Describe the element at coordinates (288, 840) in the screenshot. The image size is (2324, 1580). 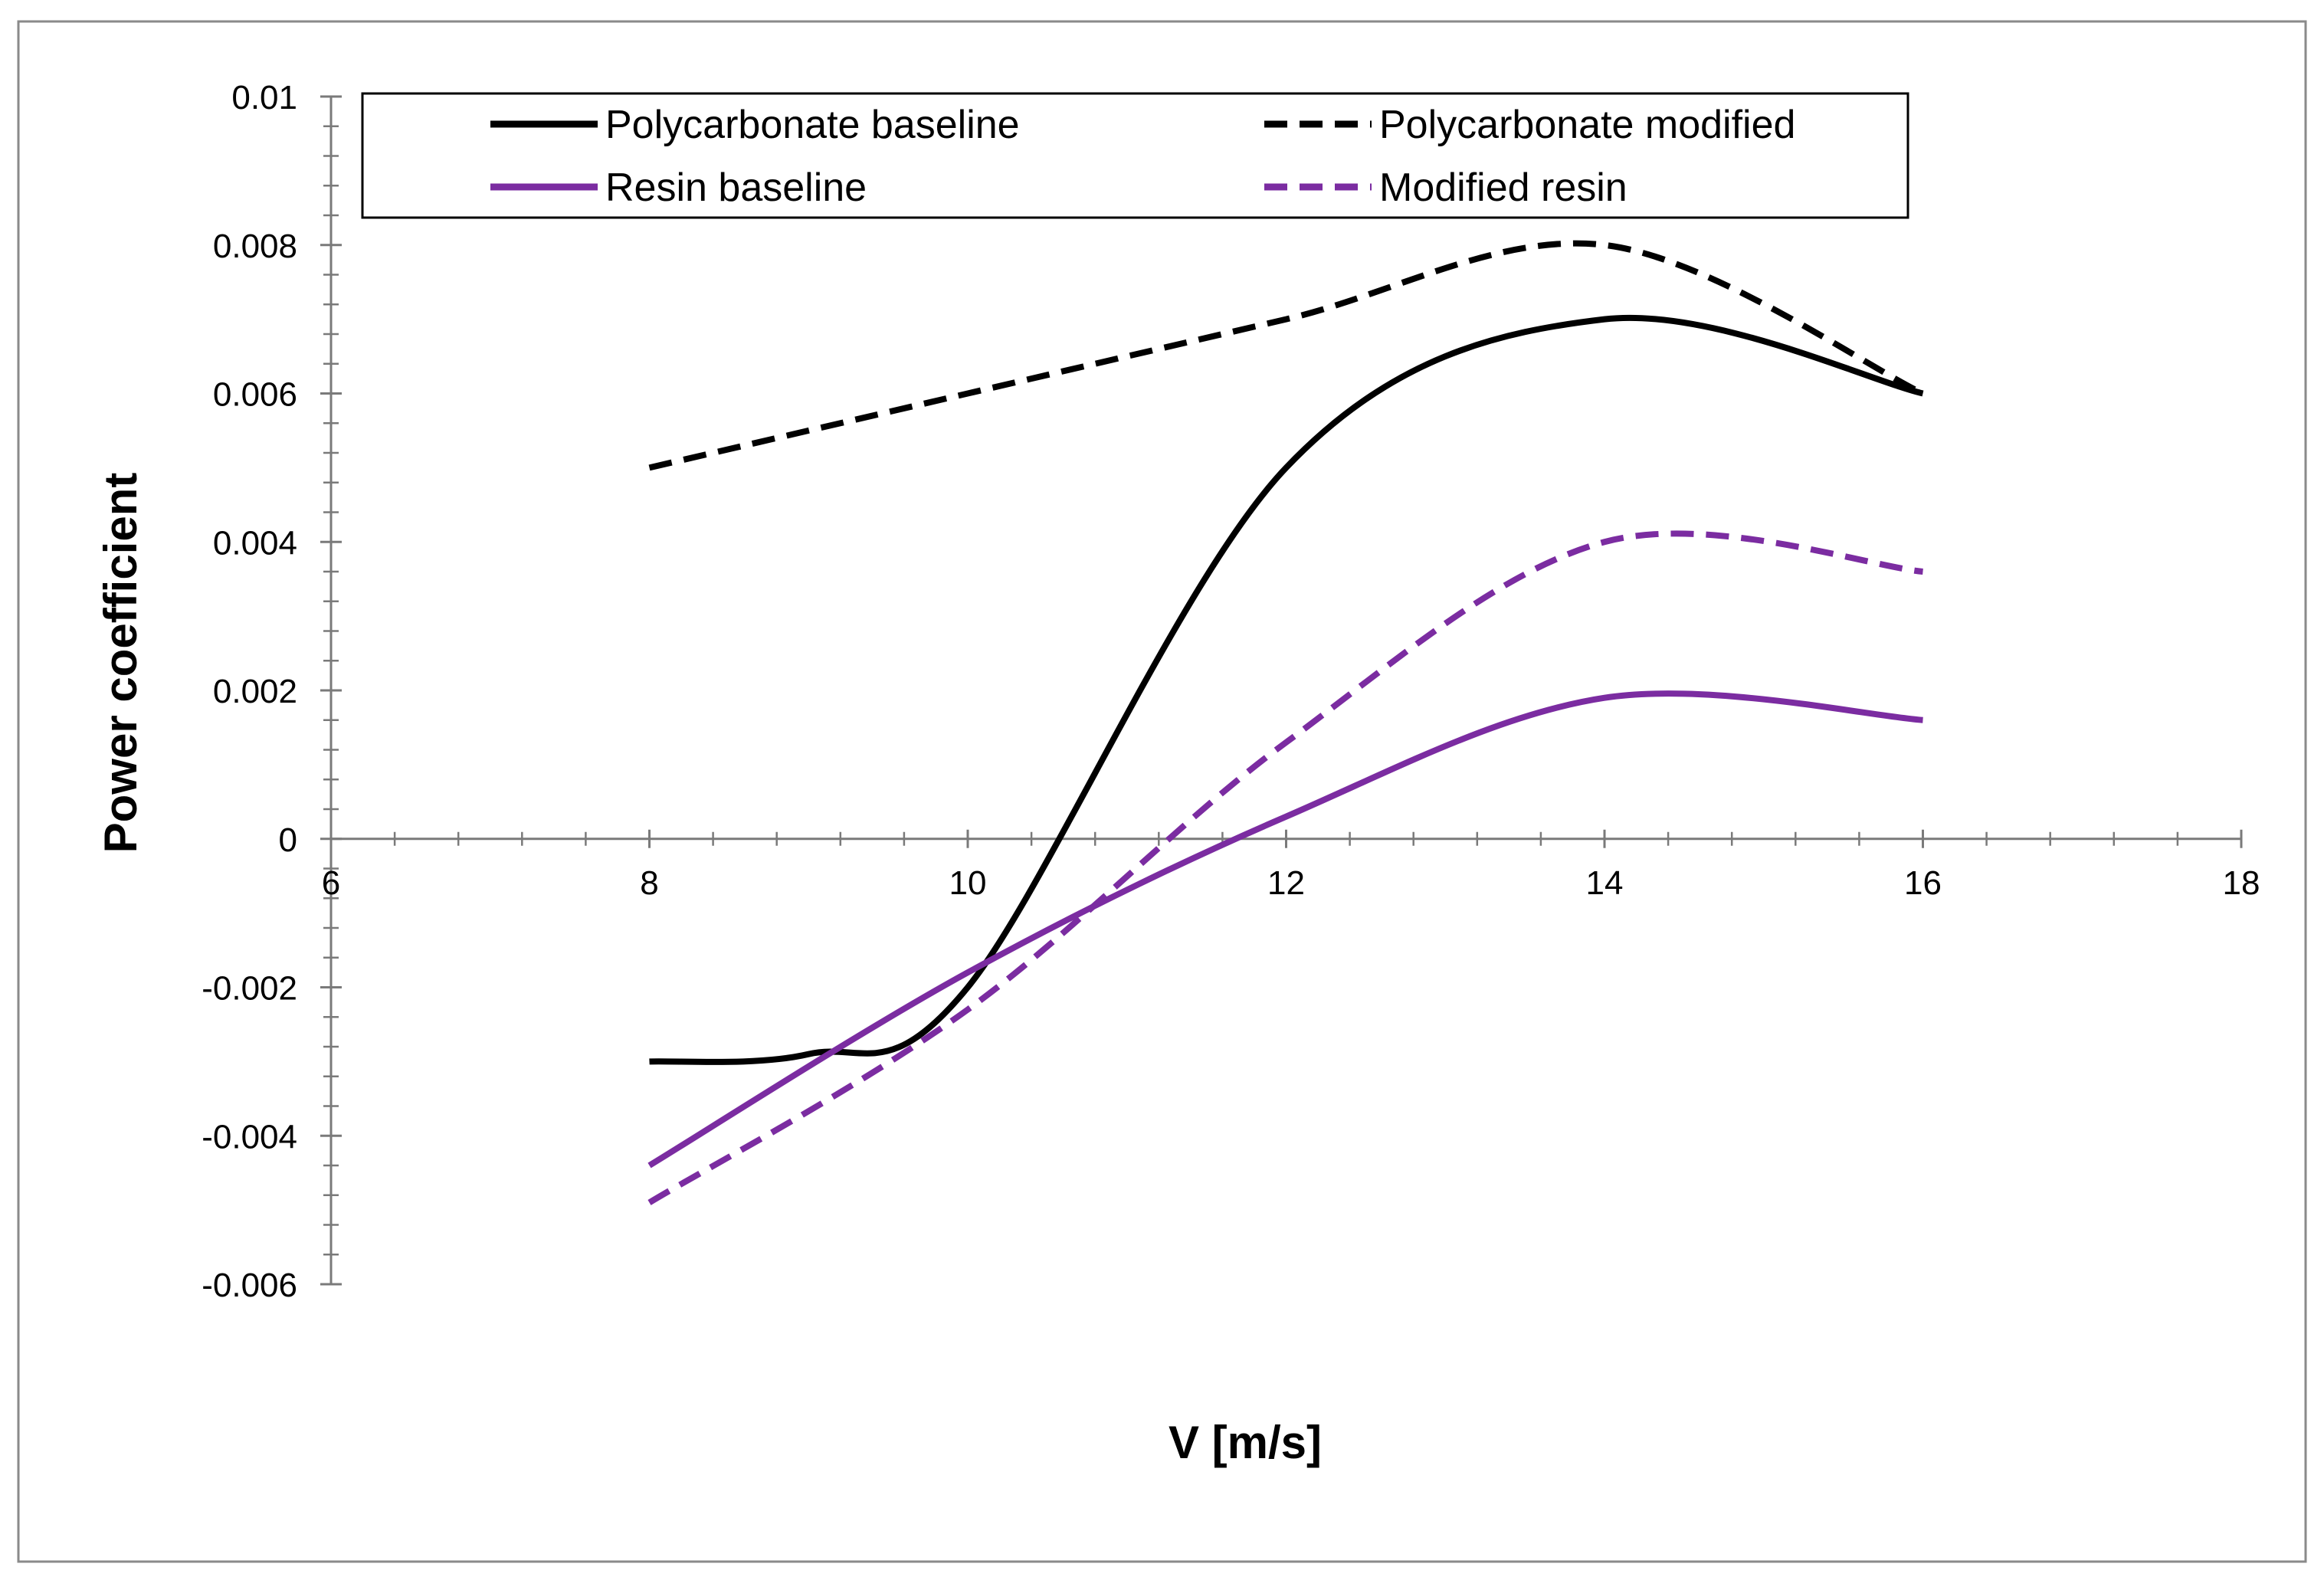
I see `y-tick-label: 0` at that location.